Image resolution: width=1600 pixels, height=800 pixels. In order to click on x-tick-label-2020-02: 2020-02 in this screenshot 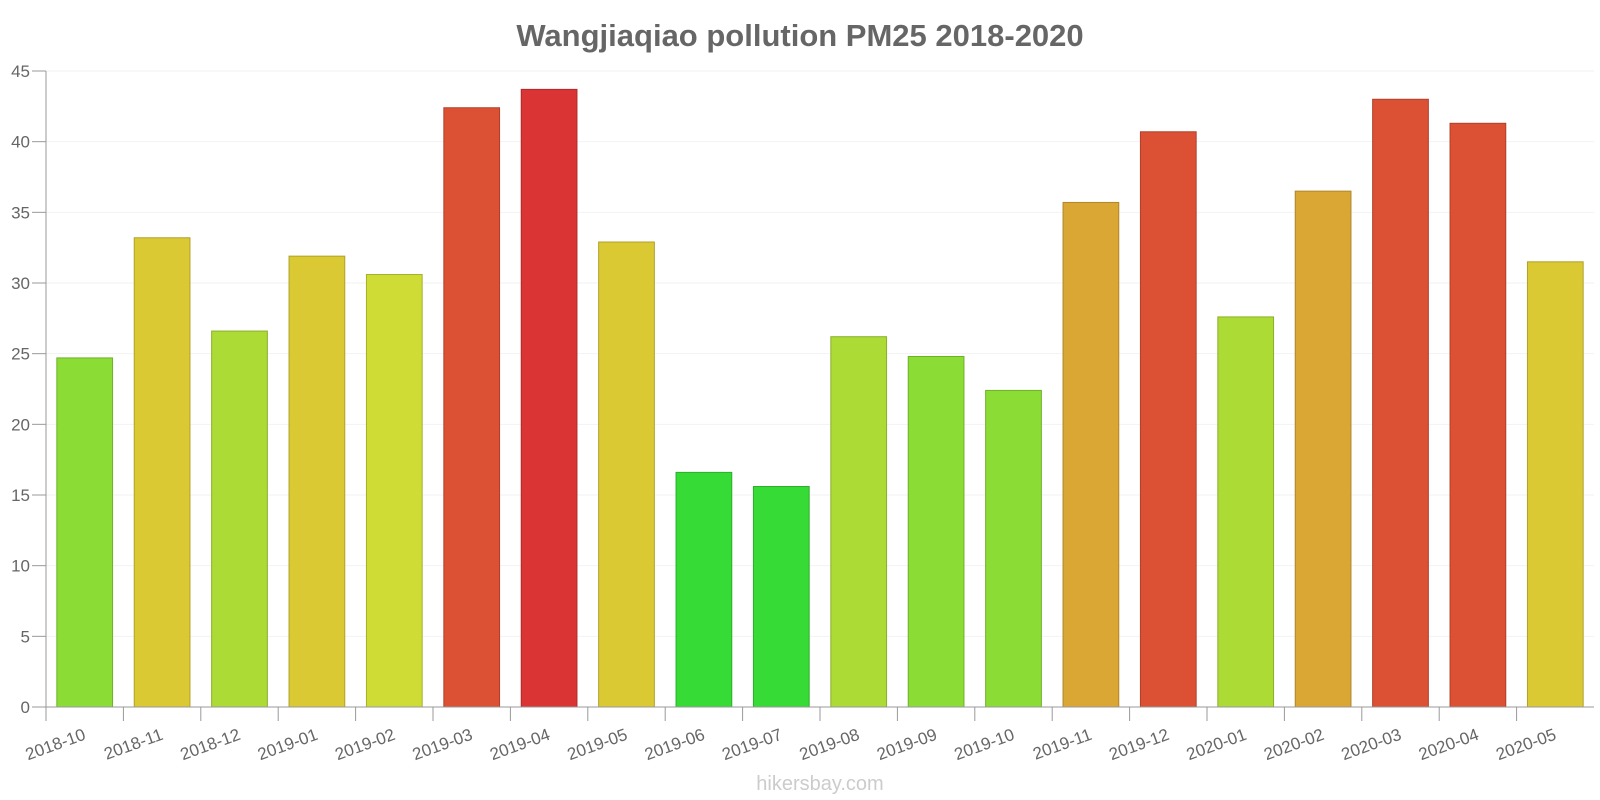, I will do `click(1293, 744)`.